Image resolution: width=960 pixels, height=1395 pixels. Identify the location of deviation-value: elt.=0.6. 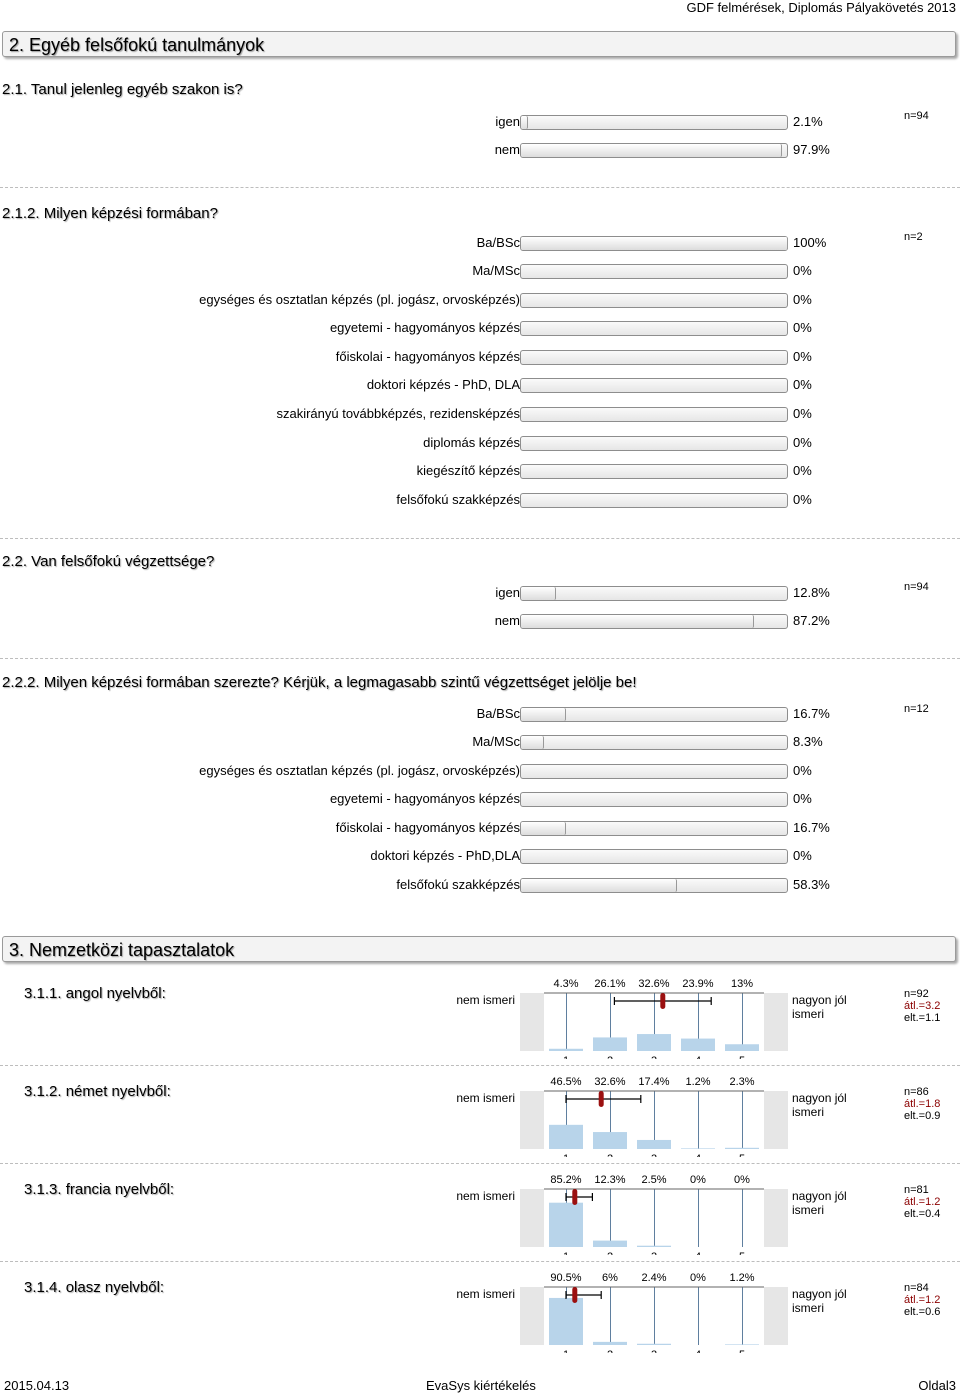
(922, 1312).